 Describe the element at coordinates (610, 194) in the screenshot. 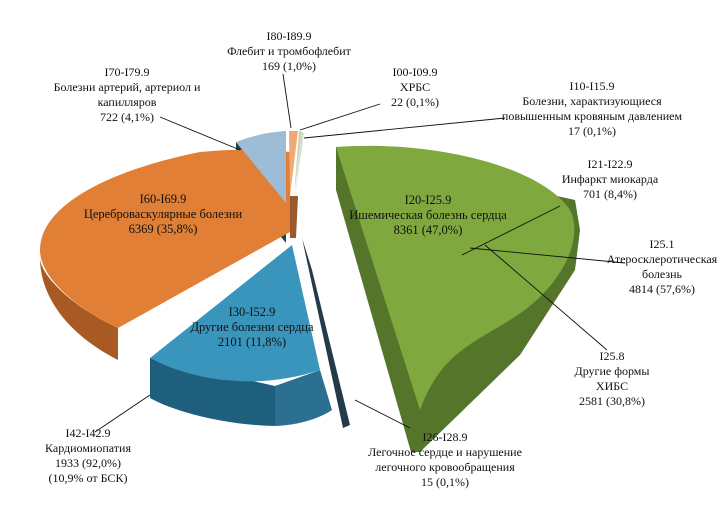

I see `label-mi-value: 701 (8,4%)` at that location.